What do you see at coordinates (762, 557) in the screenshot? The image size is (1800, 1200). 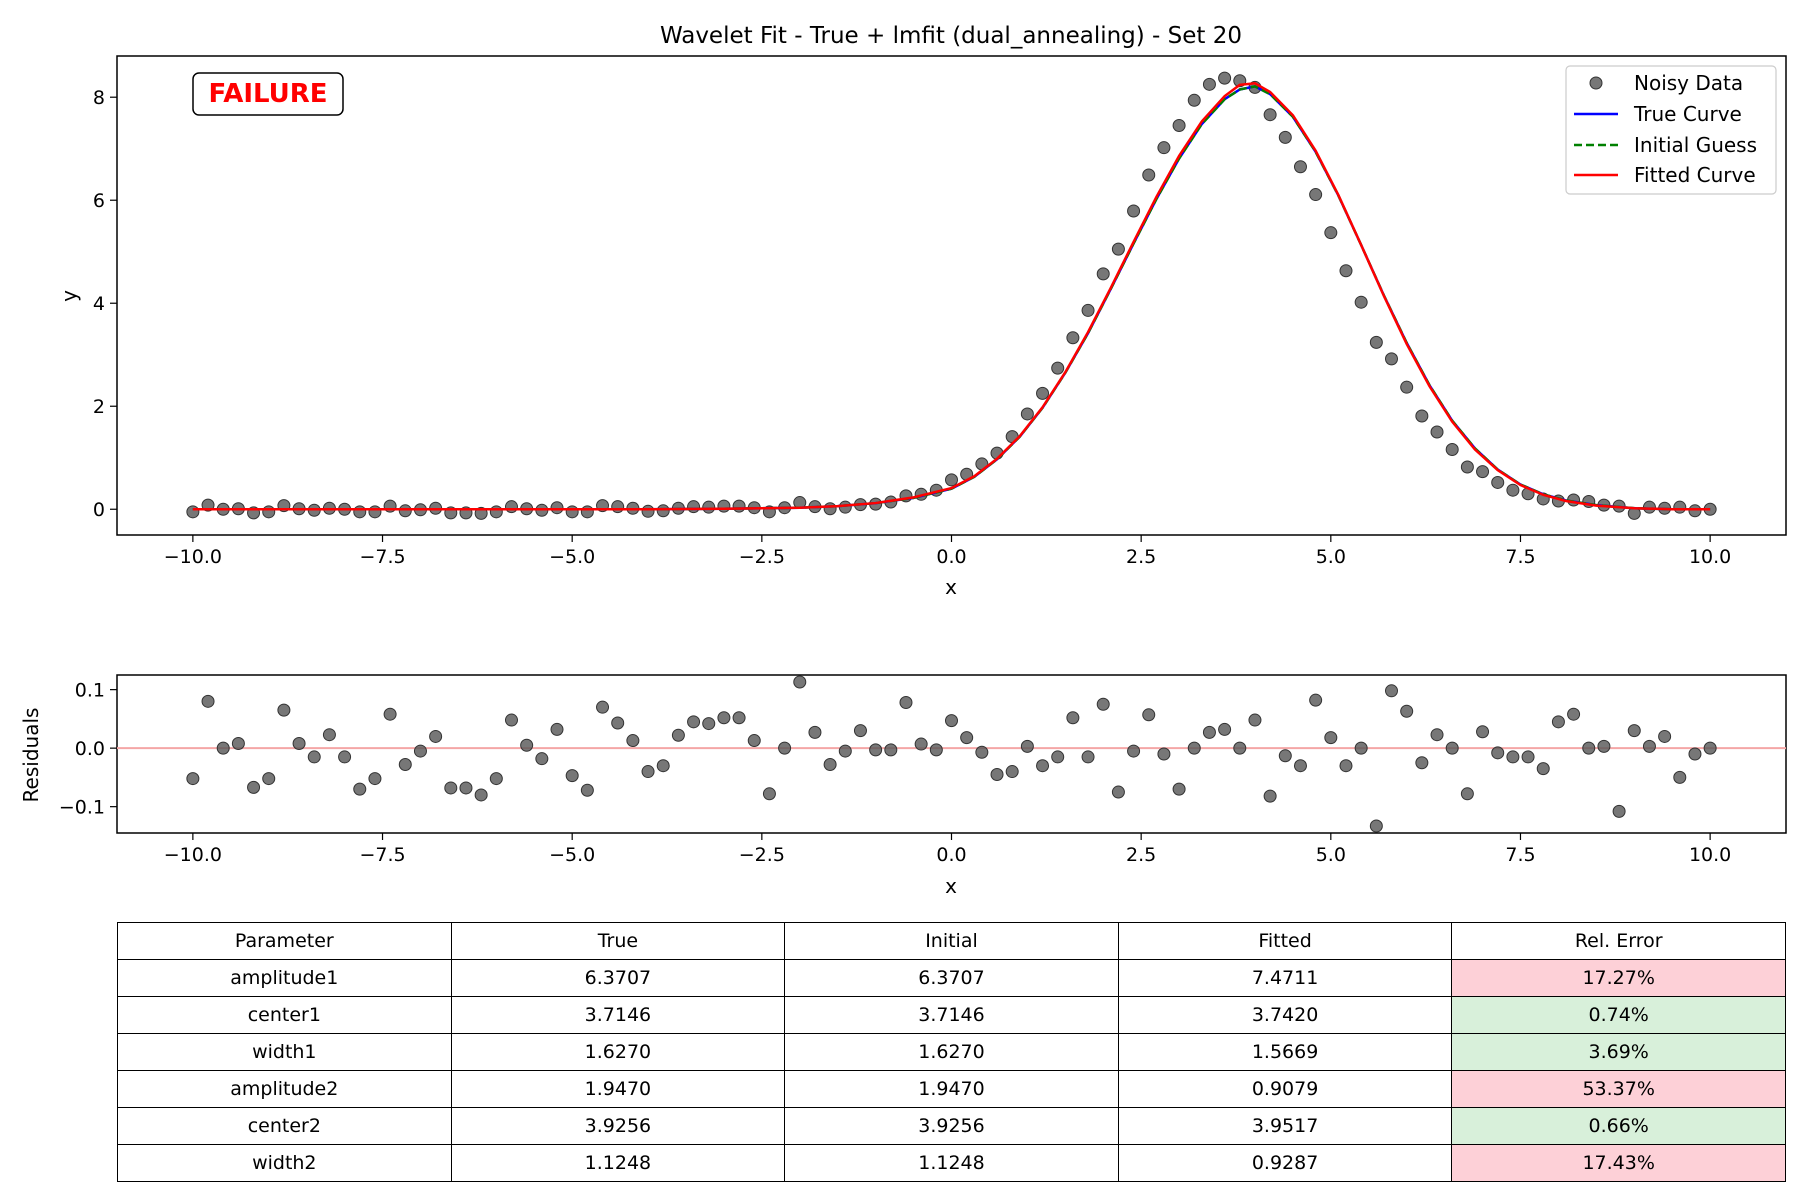 I see `x-tick-label: −2.5` at bounding box center [762, 557].